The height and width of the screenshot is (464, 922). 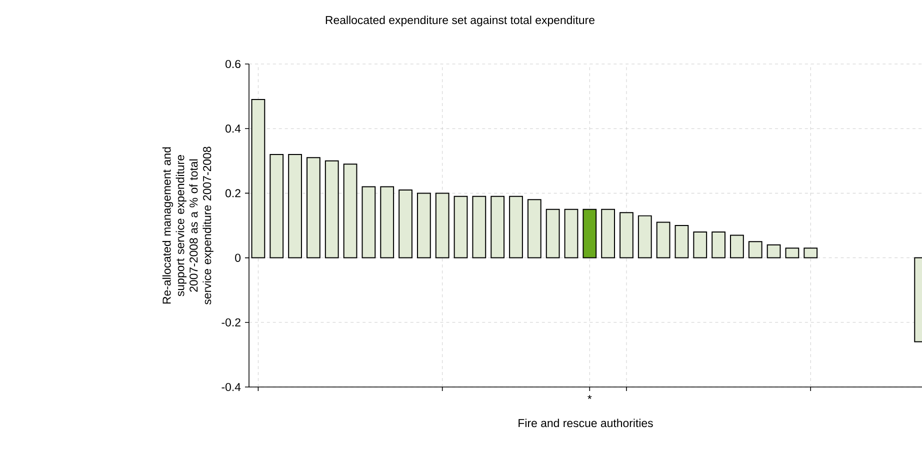 What do you see at coordinates (460, 21) in the screenshot?
I see `chart-title: Reallocated expenditure set against total expenditure` at bounding box center [460, 21].